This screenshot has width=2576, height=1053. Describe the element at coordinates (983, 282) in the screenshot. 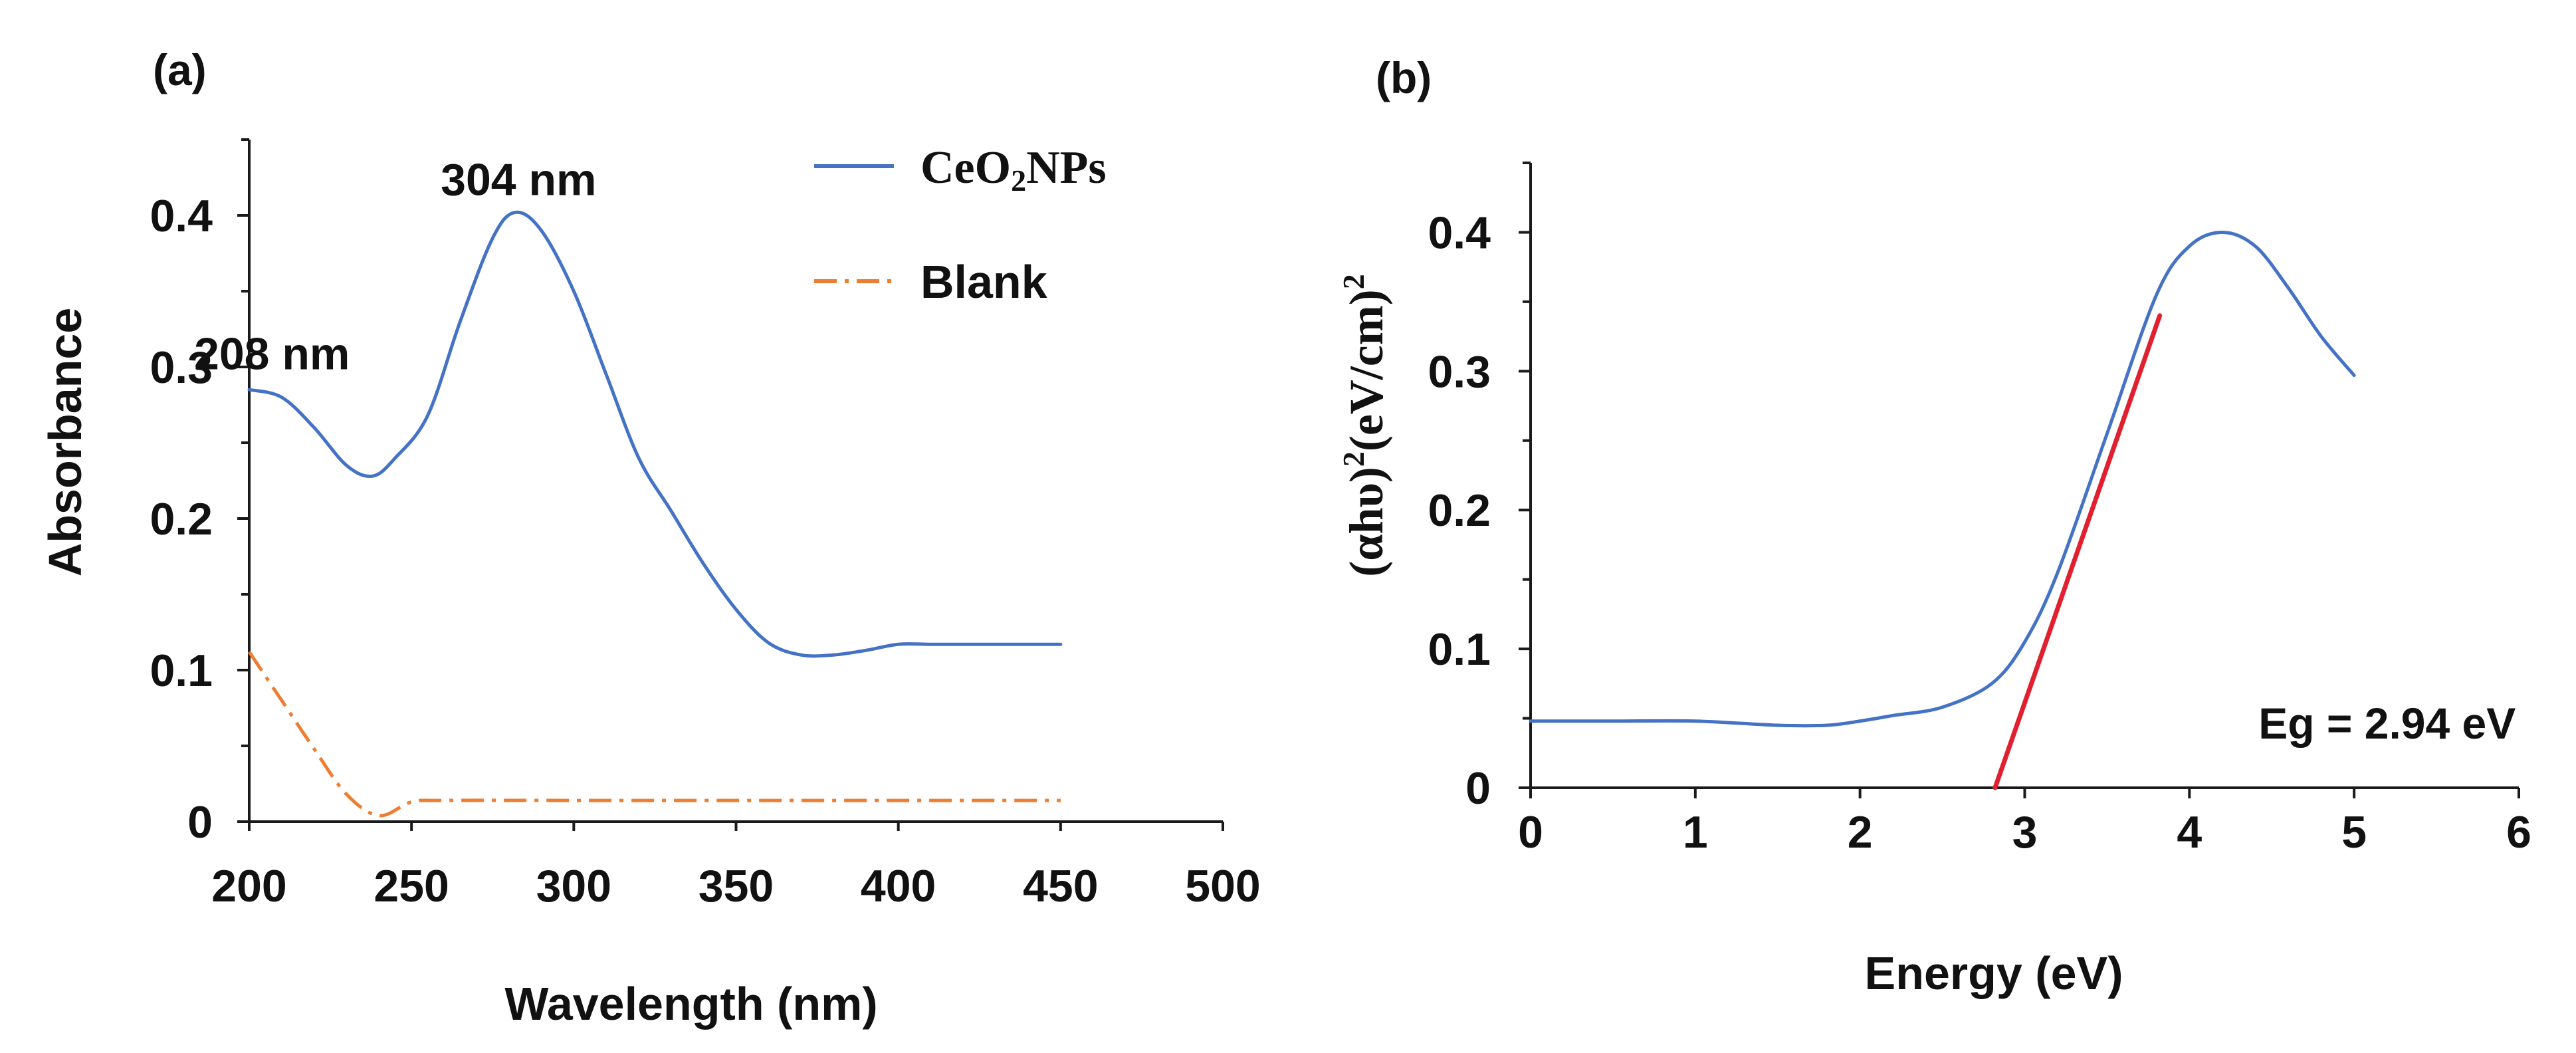

I see `legend-blank-label: Blank` at that location.